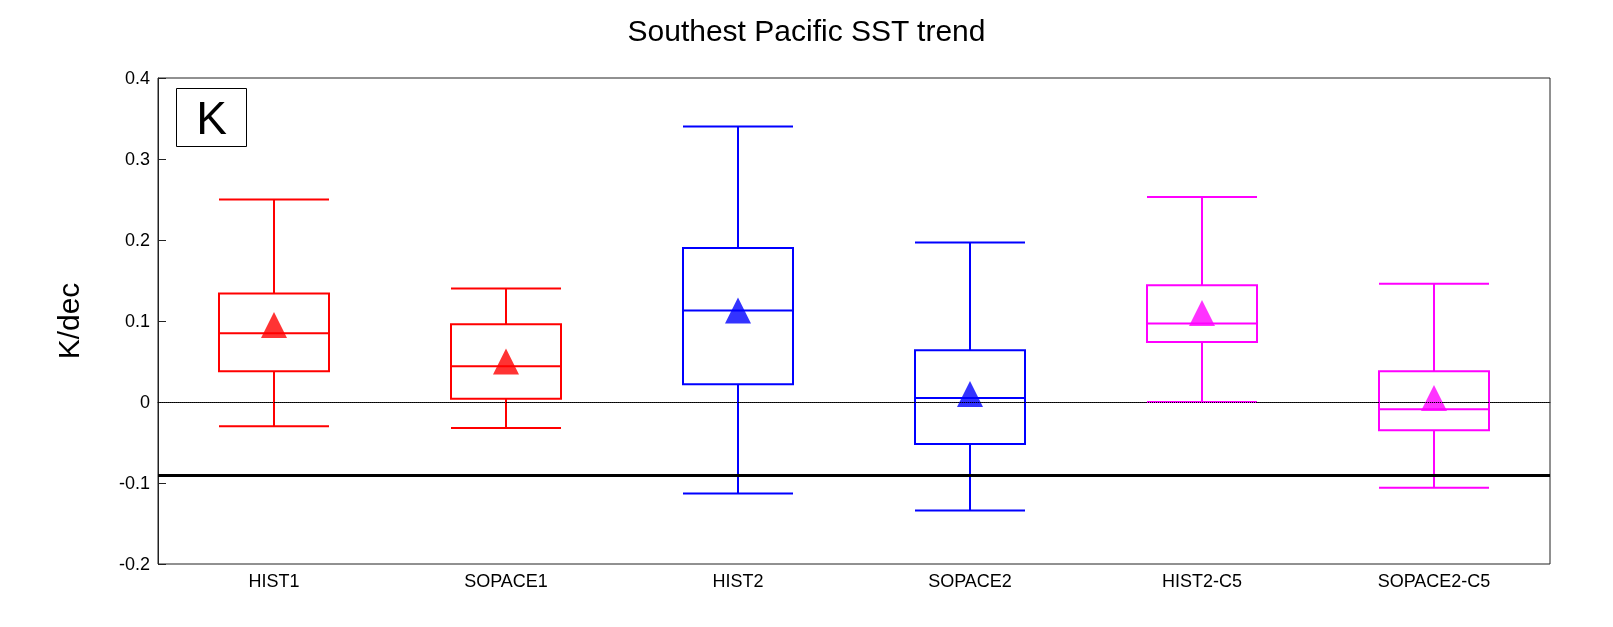 This screenshot has height=627, width=1613. What do you see at coordinates (68, 321) in the screenshot?
I see `y-axis-title: K/dec` at bounding box center [68, 321].